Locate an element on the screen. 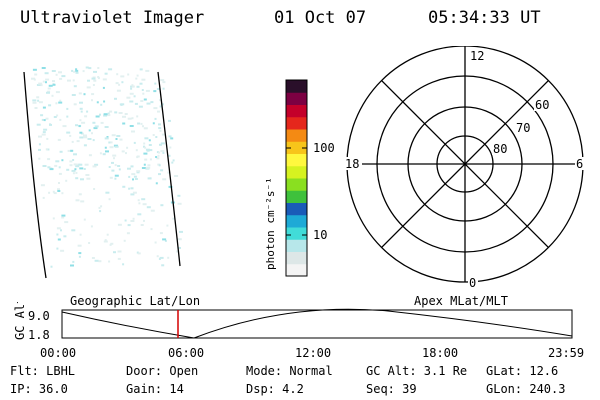  x-tick-1200: 12:00 is located at coordinates (313, 353).